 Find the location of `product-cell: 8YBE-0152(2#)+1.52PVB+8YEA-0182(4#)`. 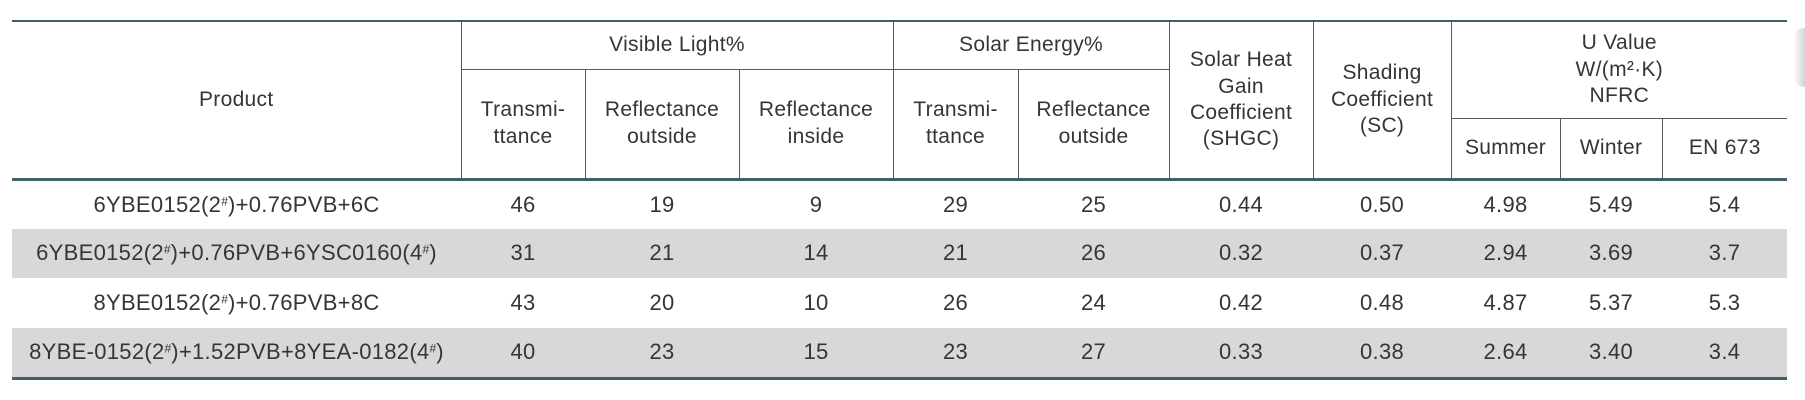

product-cell: 8YBE-0152(2#)+1.52PVB+8YEA-0182(4#) is located at coordinates (236, 352).